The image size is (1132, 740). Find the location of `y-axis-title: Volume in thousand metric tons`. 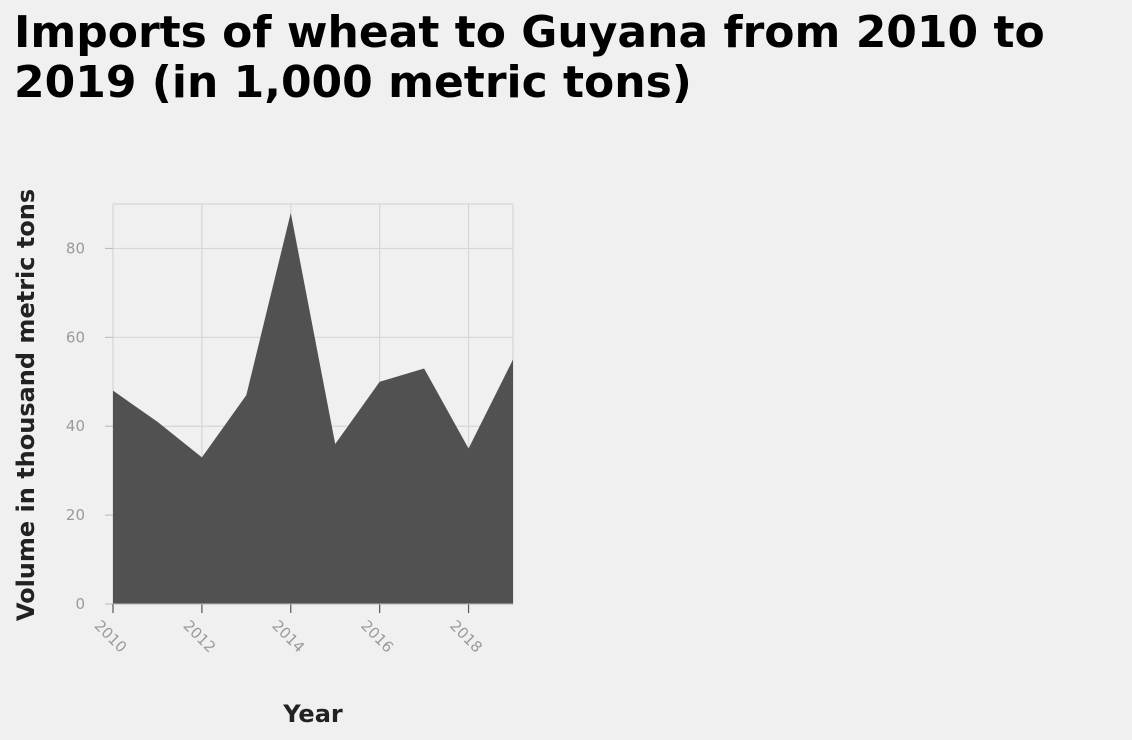

y-axis-title: Volume in thousand metric tons is located at coordinates (26, 405).